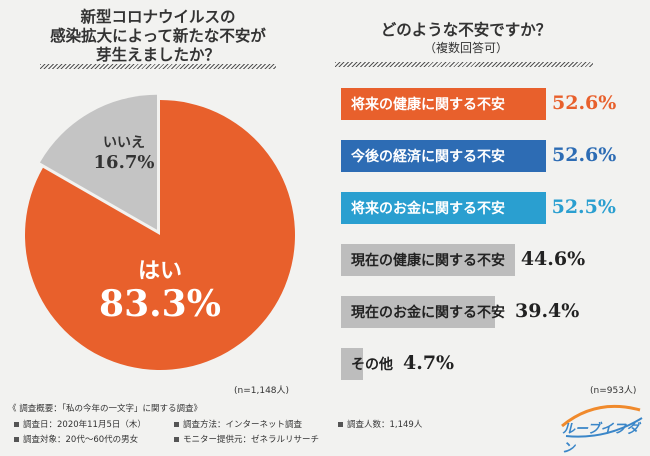 The width and height of the screenshot is (650, 456). I want to click on logo: ルーブイフダン, so click(601, 439).